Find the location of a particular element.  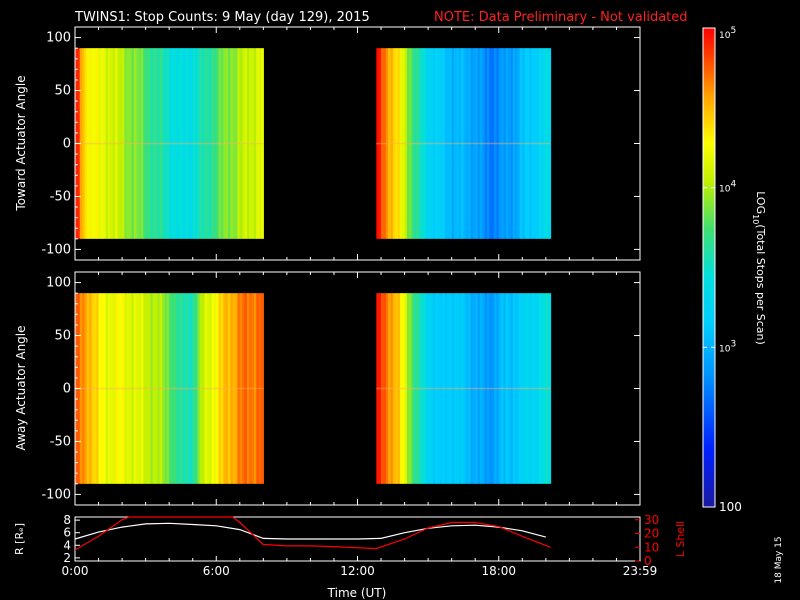

toward-ytick-label: 100 is located at coordinates (58, 38).